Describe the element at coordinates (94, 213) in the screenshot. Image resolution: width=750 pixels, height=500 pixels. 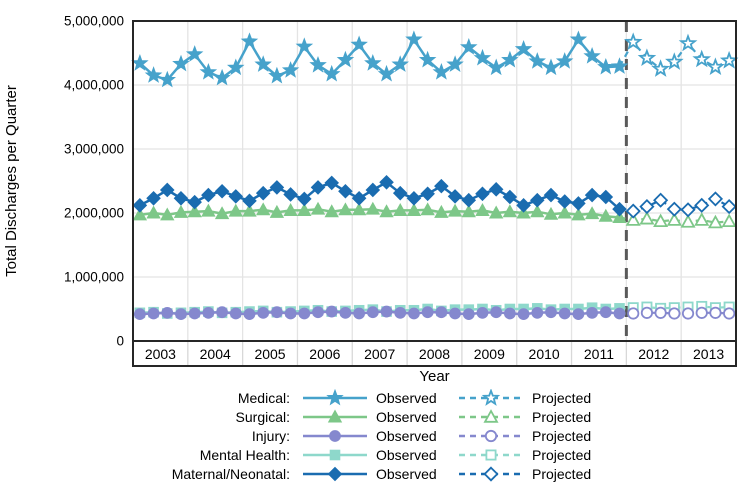
I see `y-tick-label: 2,000,000` at that location.